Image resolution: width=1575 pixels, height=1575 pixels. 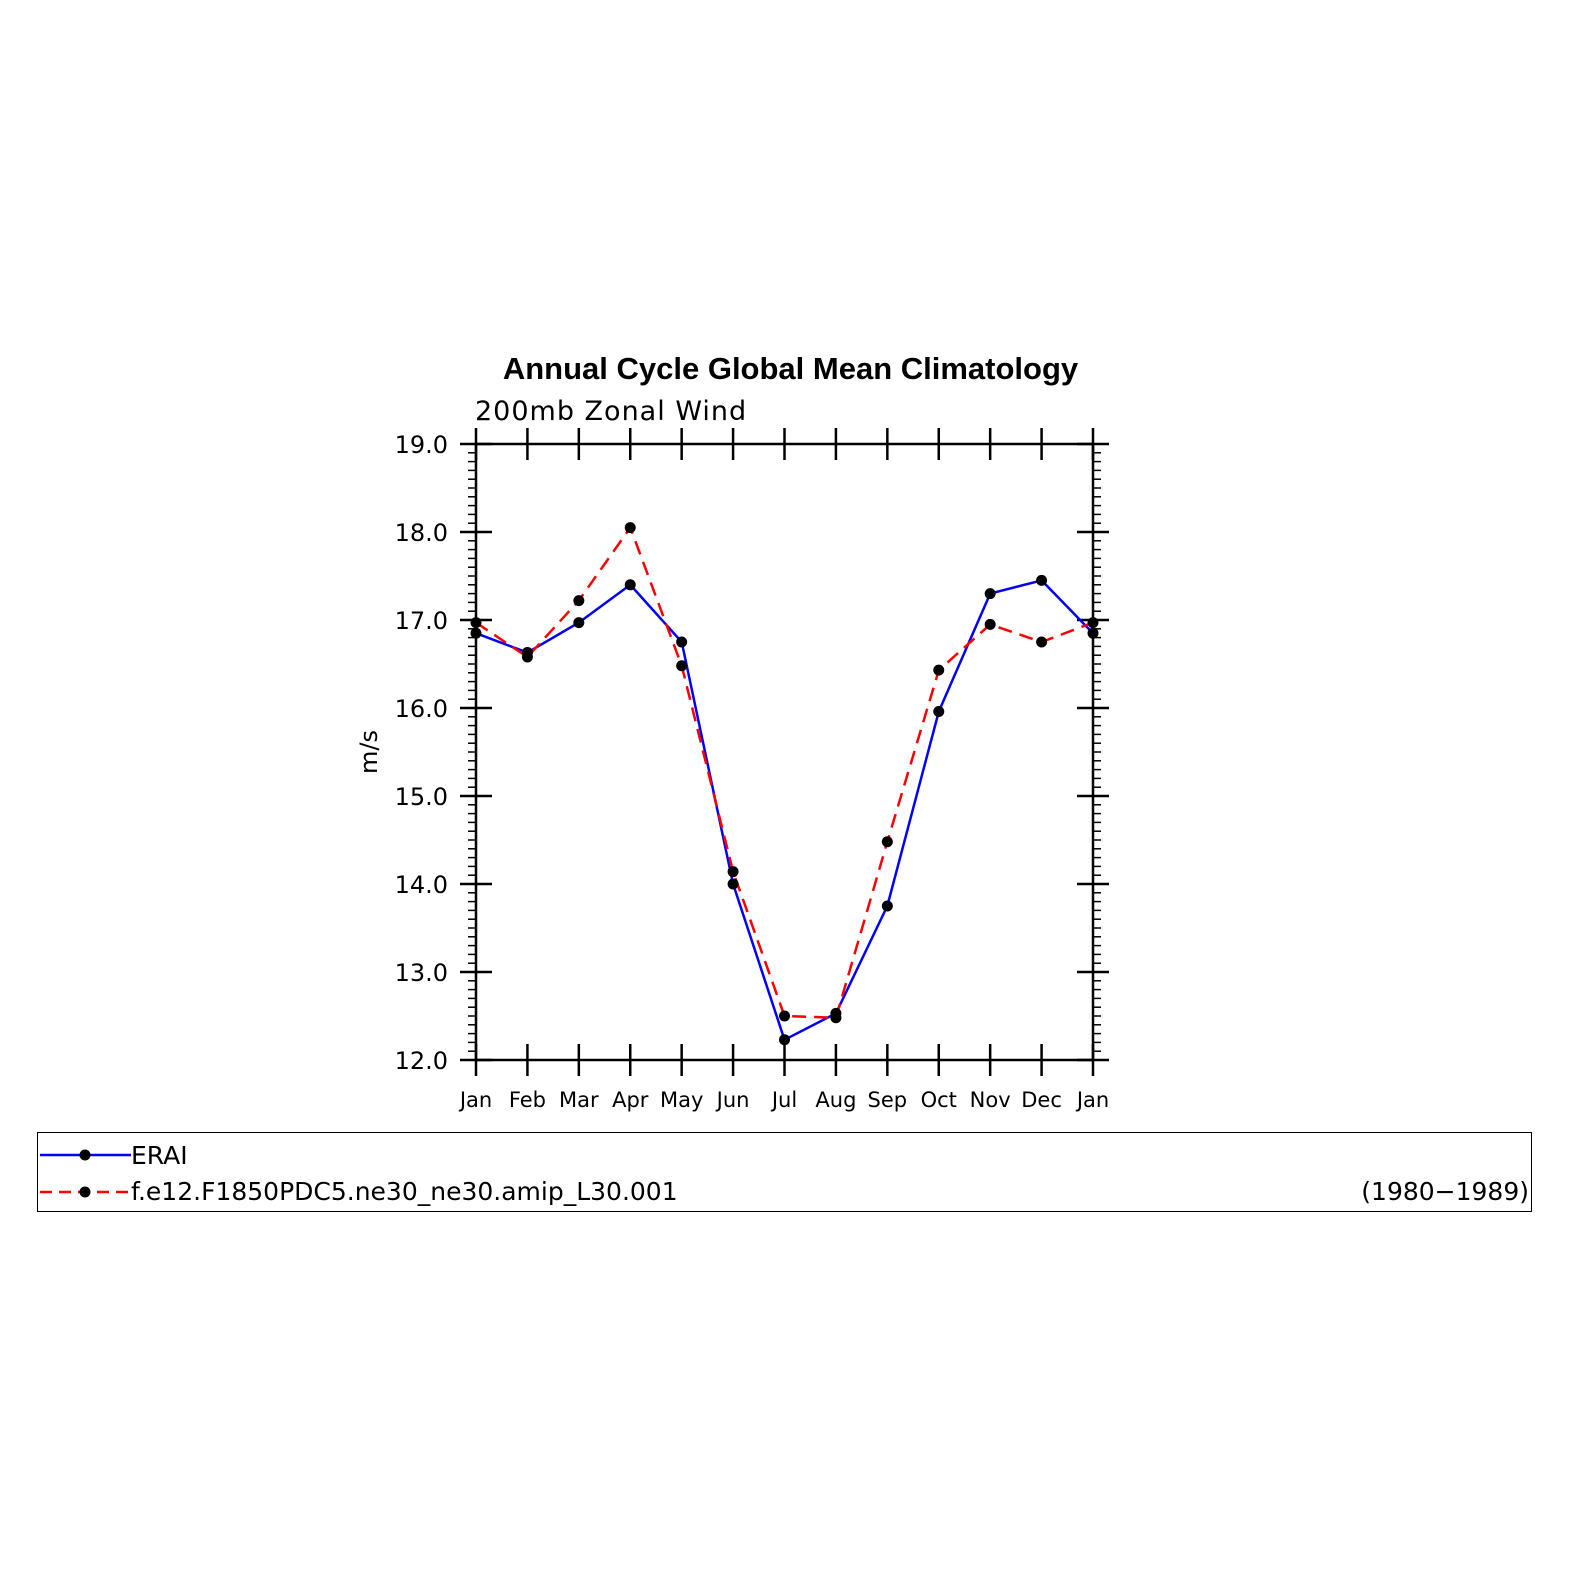 I want to click on legend-swatch-erai, so click(x=85, y=1155).